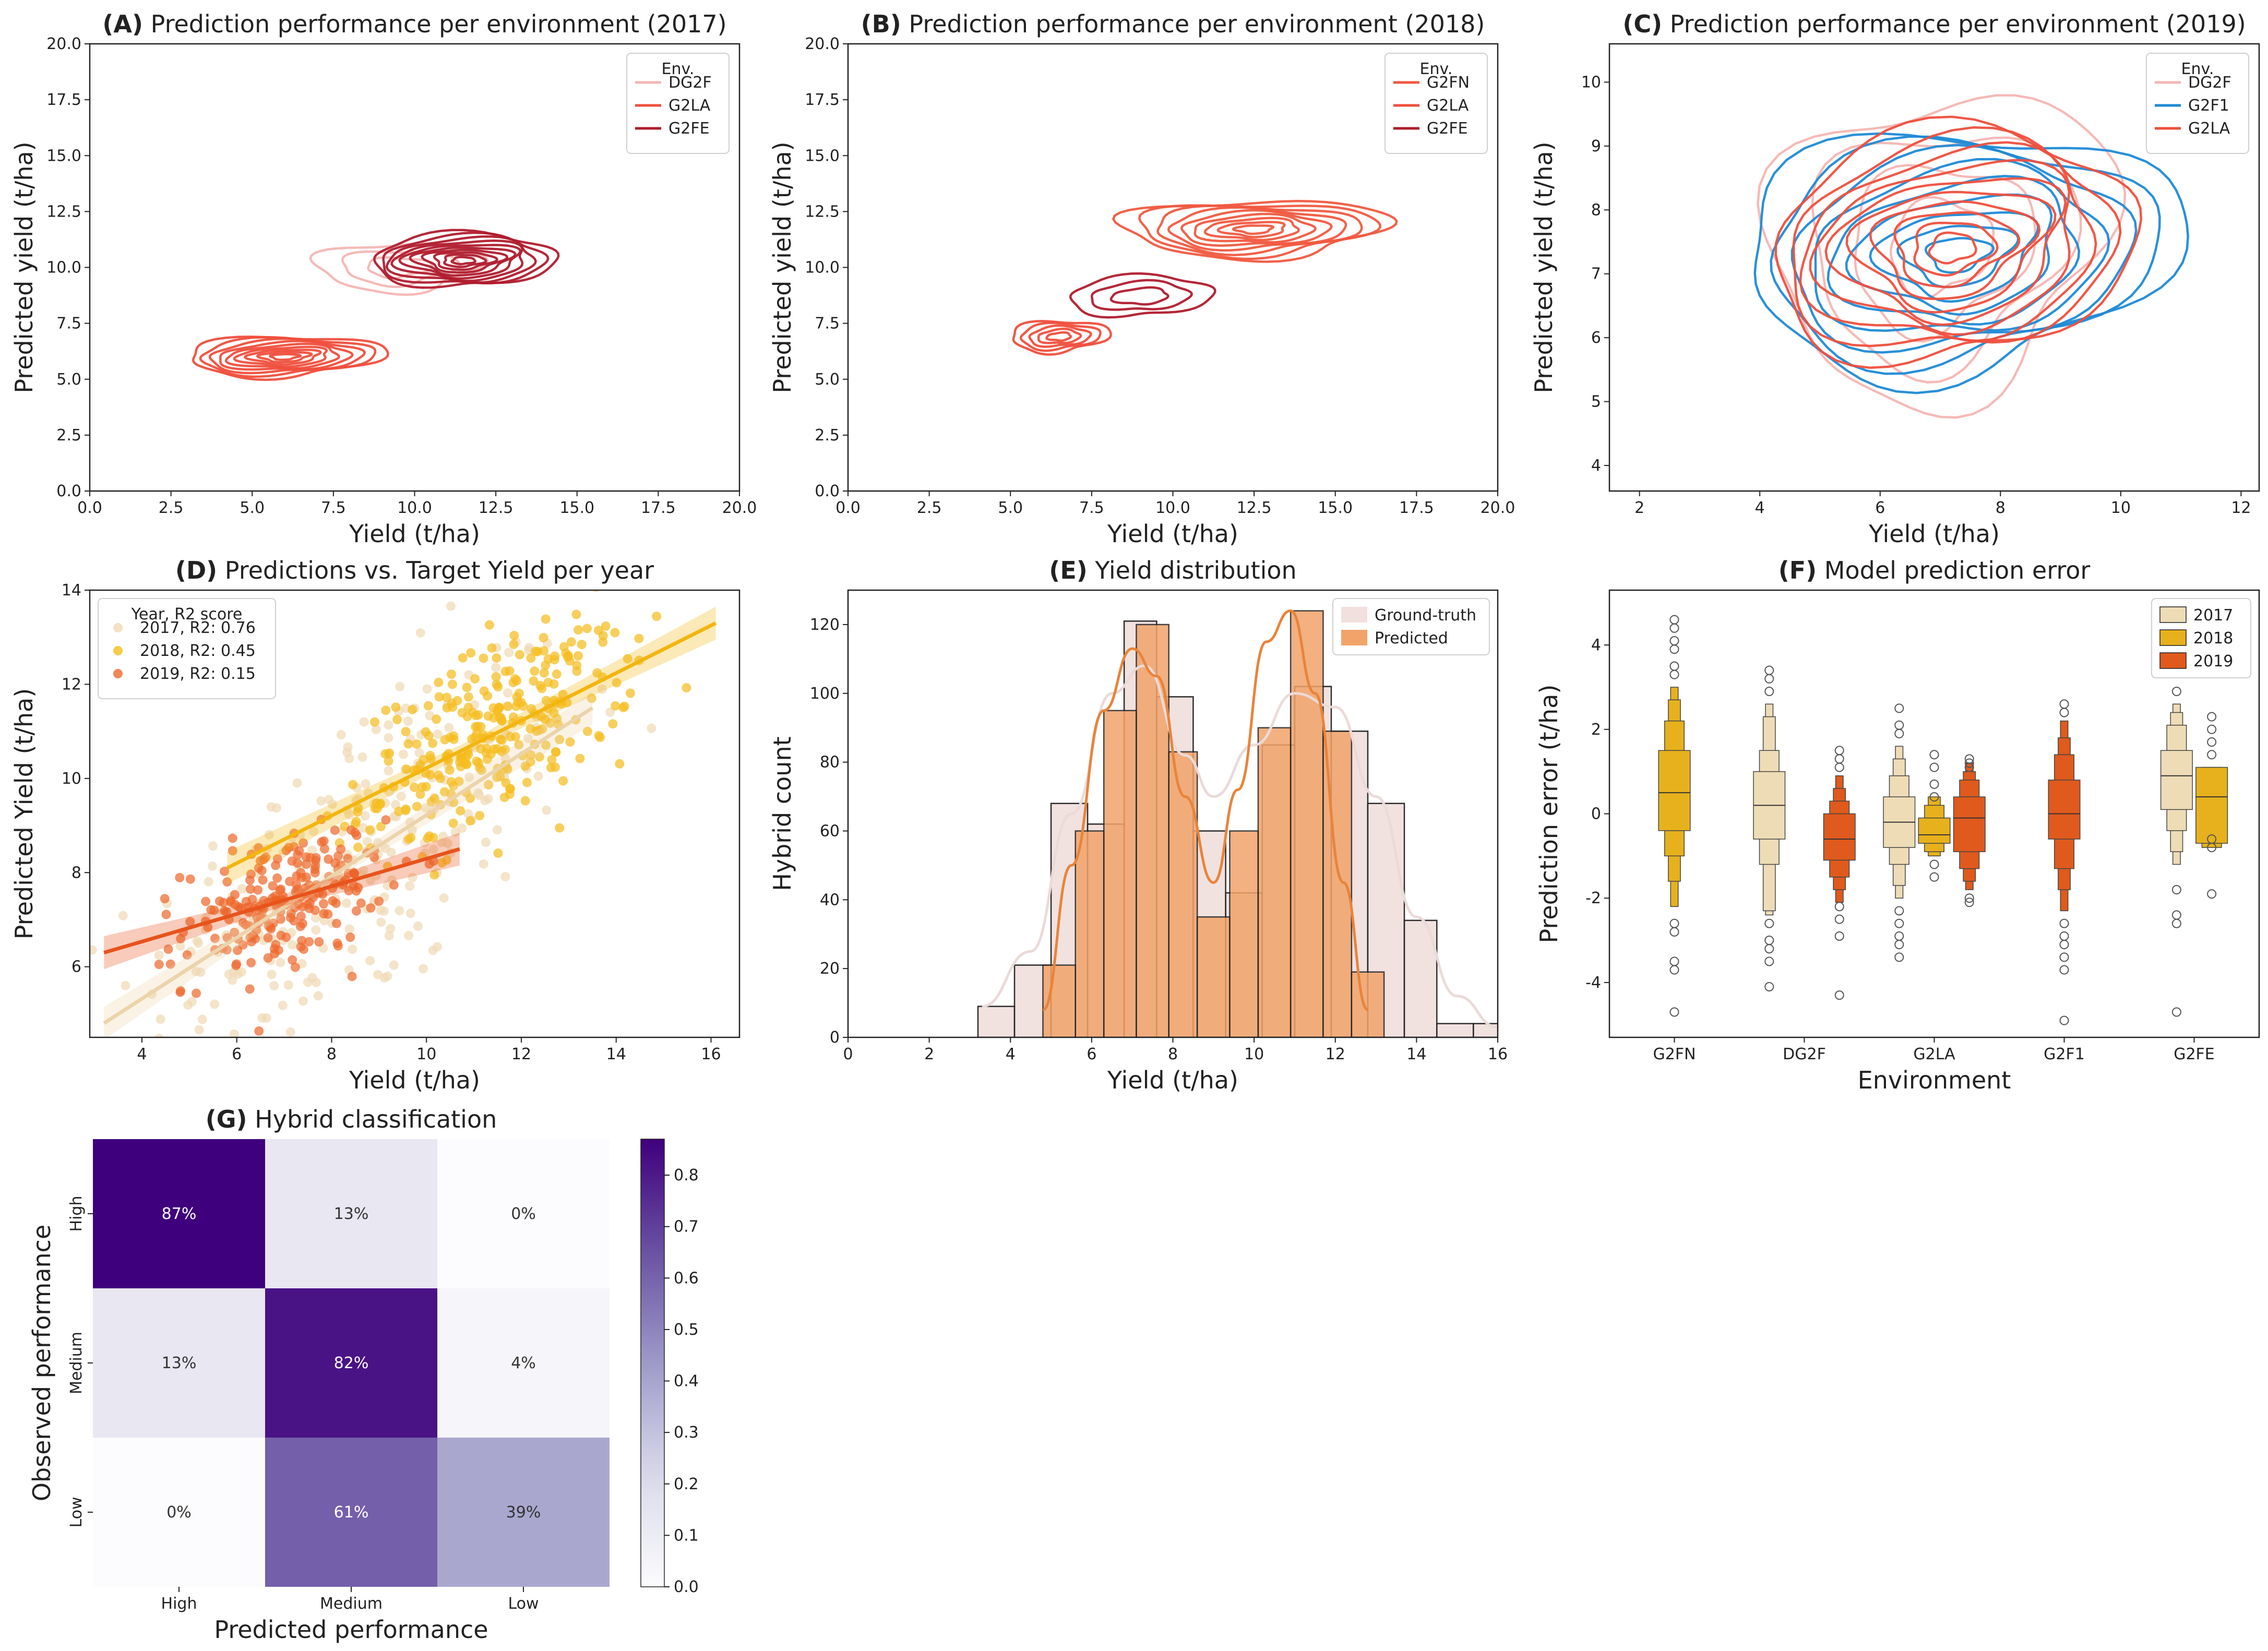  What do you see at coordinates (68, 324) in the screenshot?
I see `y-tick-label: 7.5` at bounding box center [68, 324].